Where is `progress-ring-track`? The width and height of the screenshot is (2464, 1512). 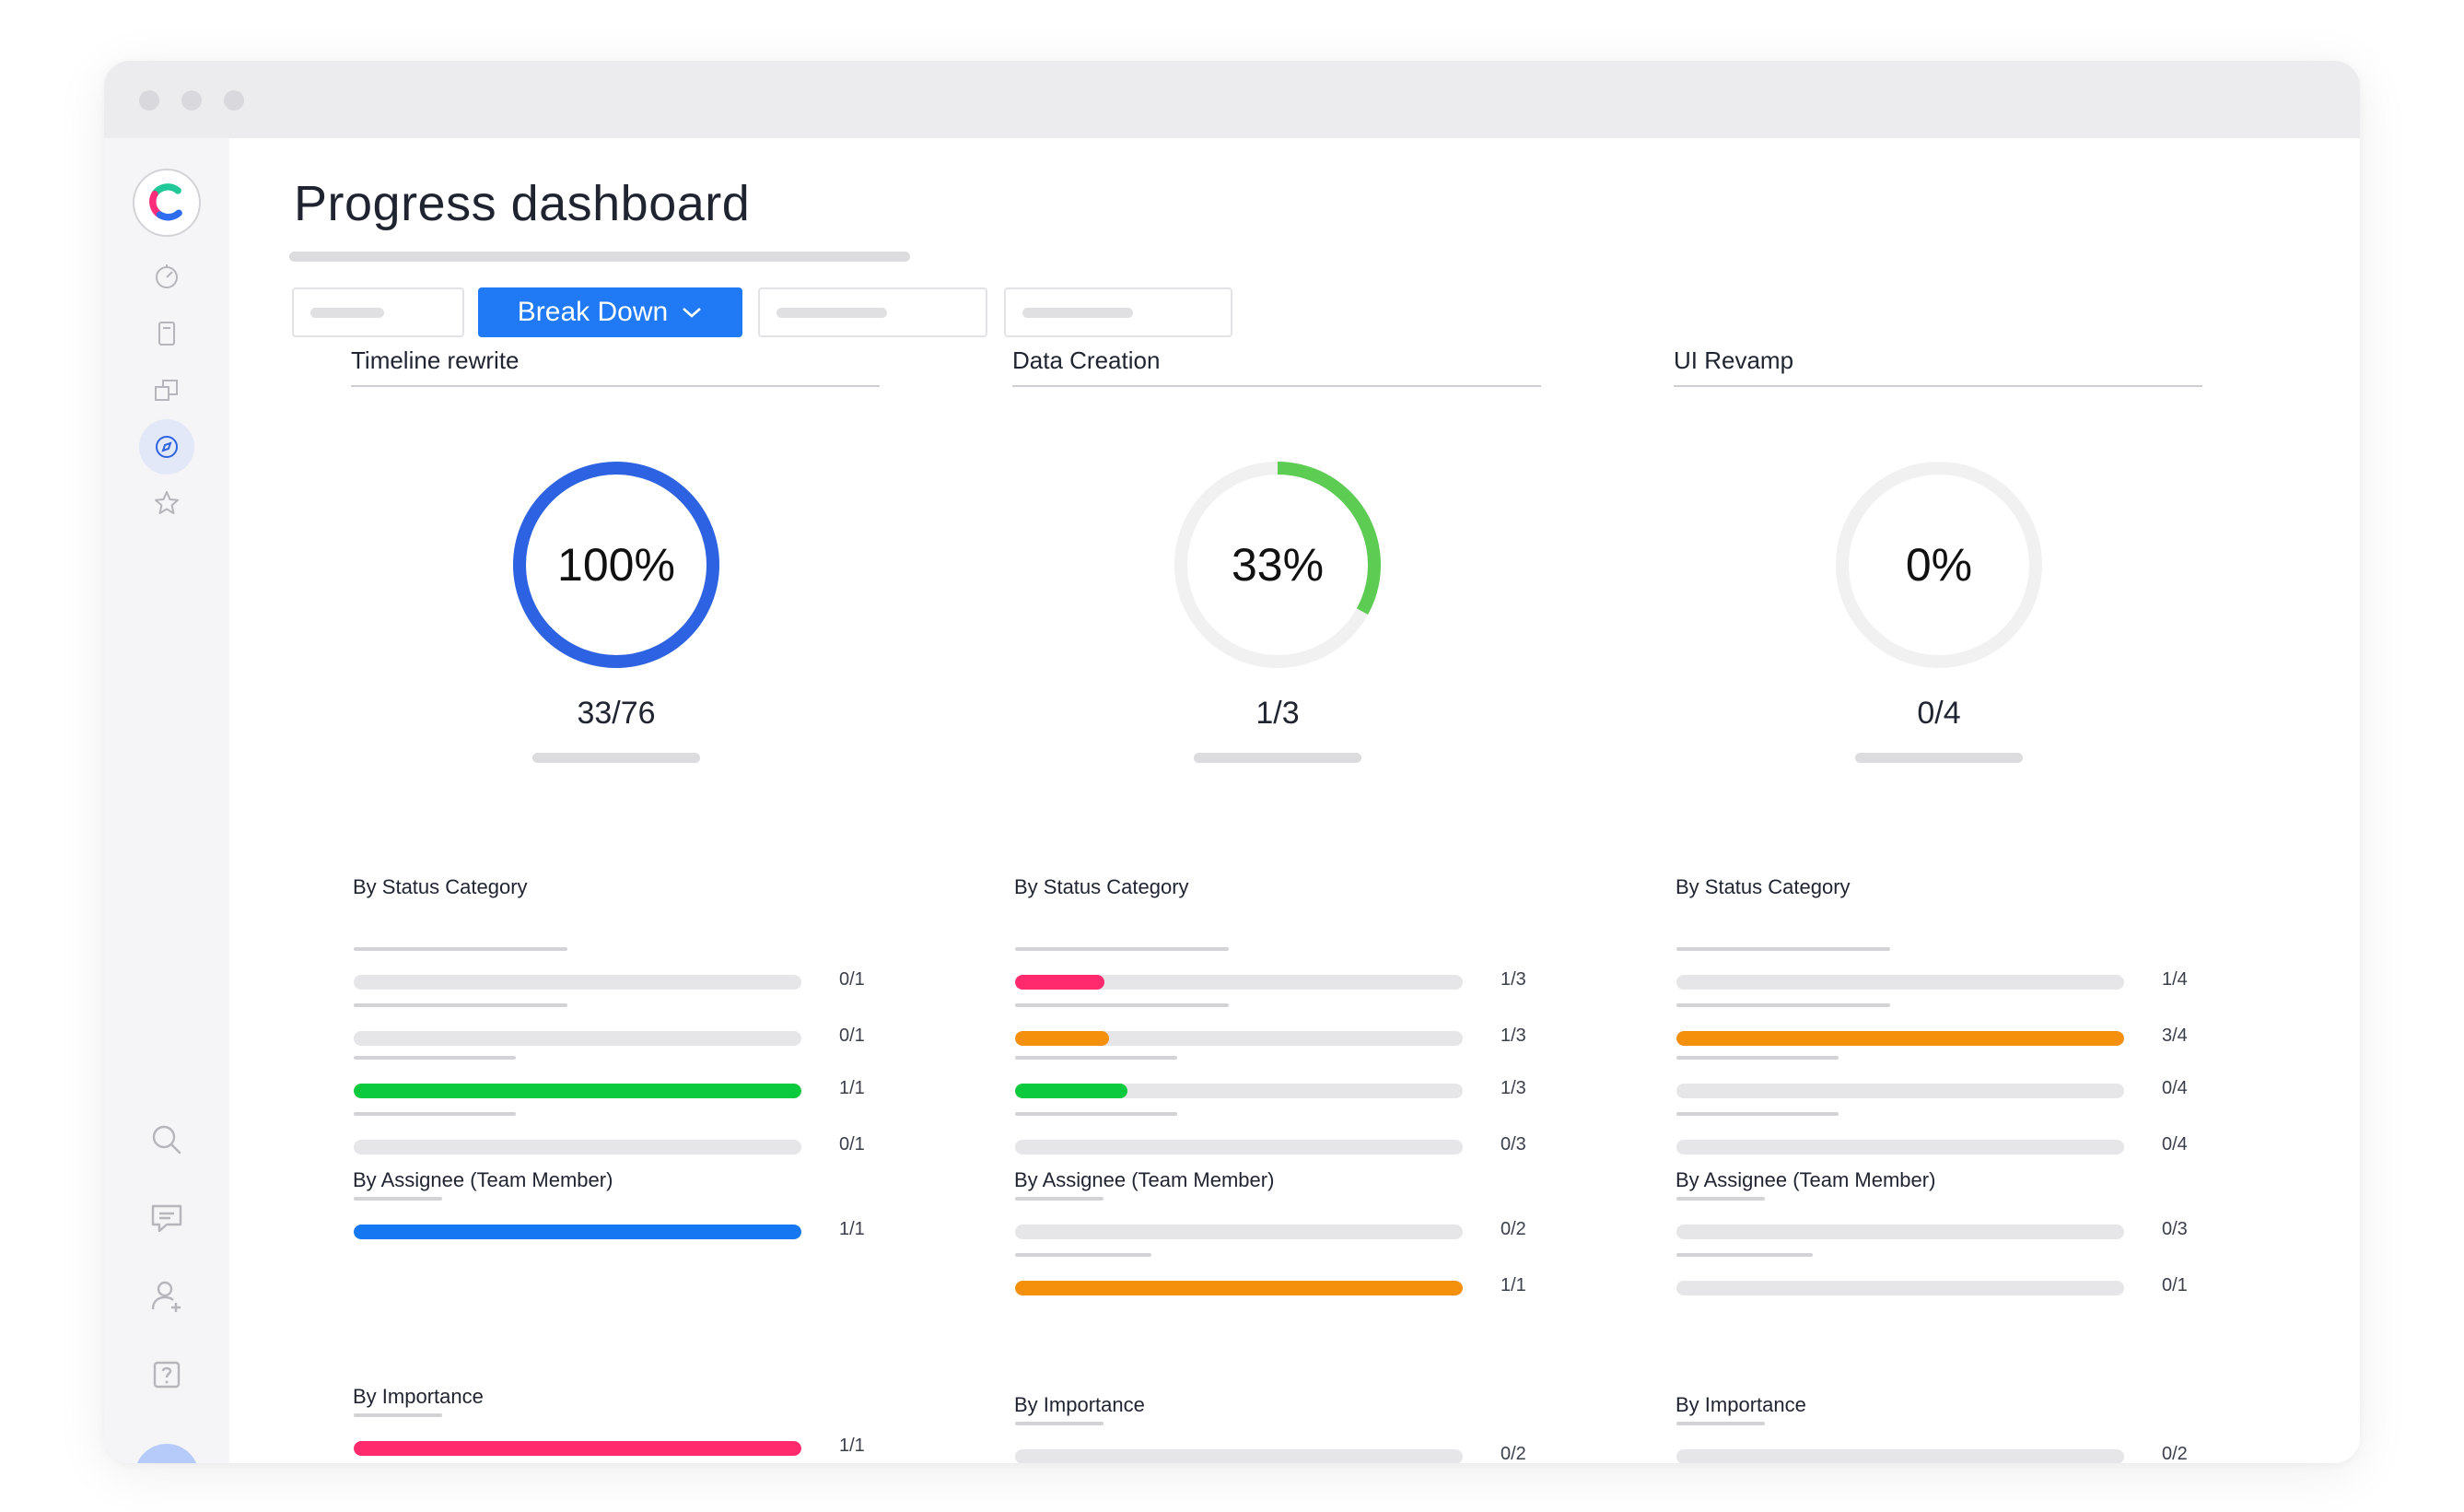
progress-ring-track is located at coordinates (1939, 565).